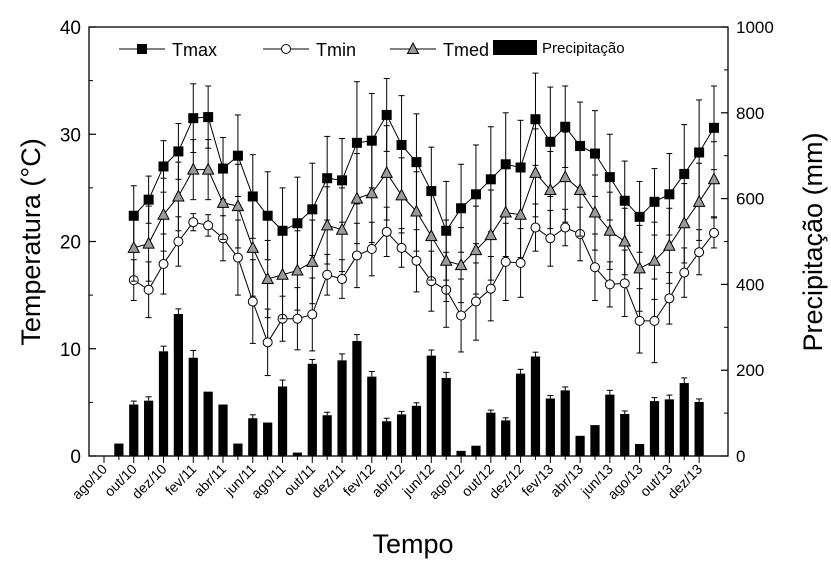  I want to click on legend-label-tmed: Tmed, so click(466, 50).